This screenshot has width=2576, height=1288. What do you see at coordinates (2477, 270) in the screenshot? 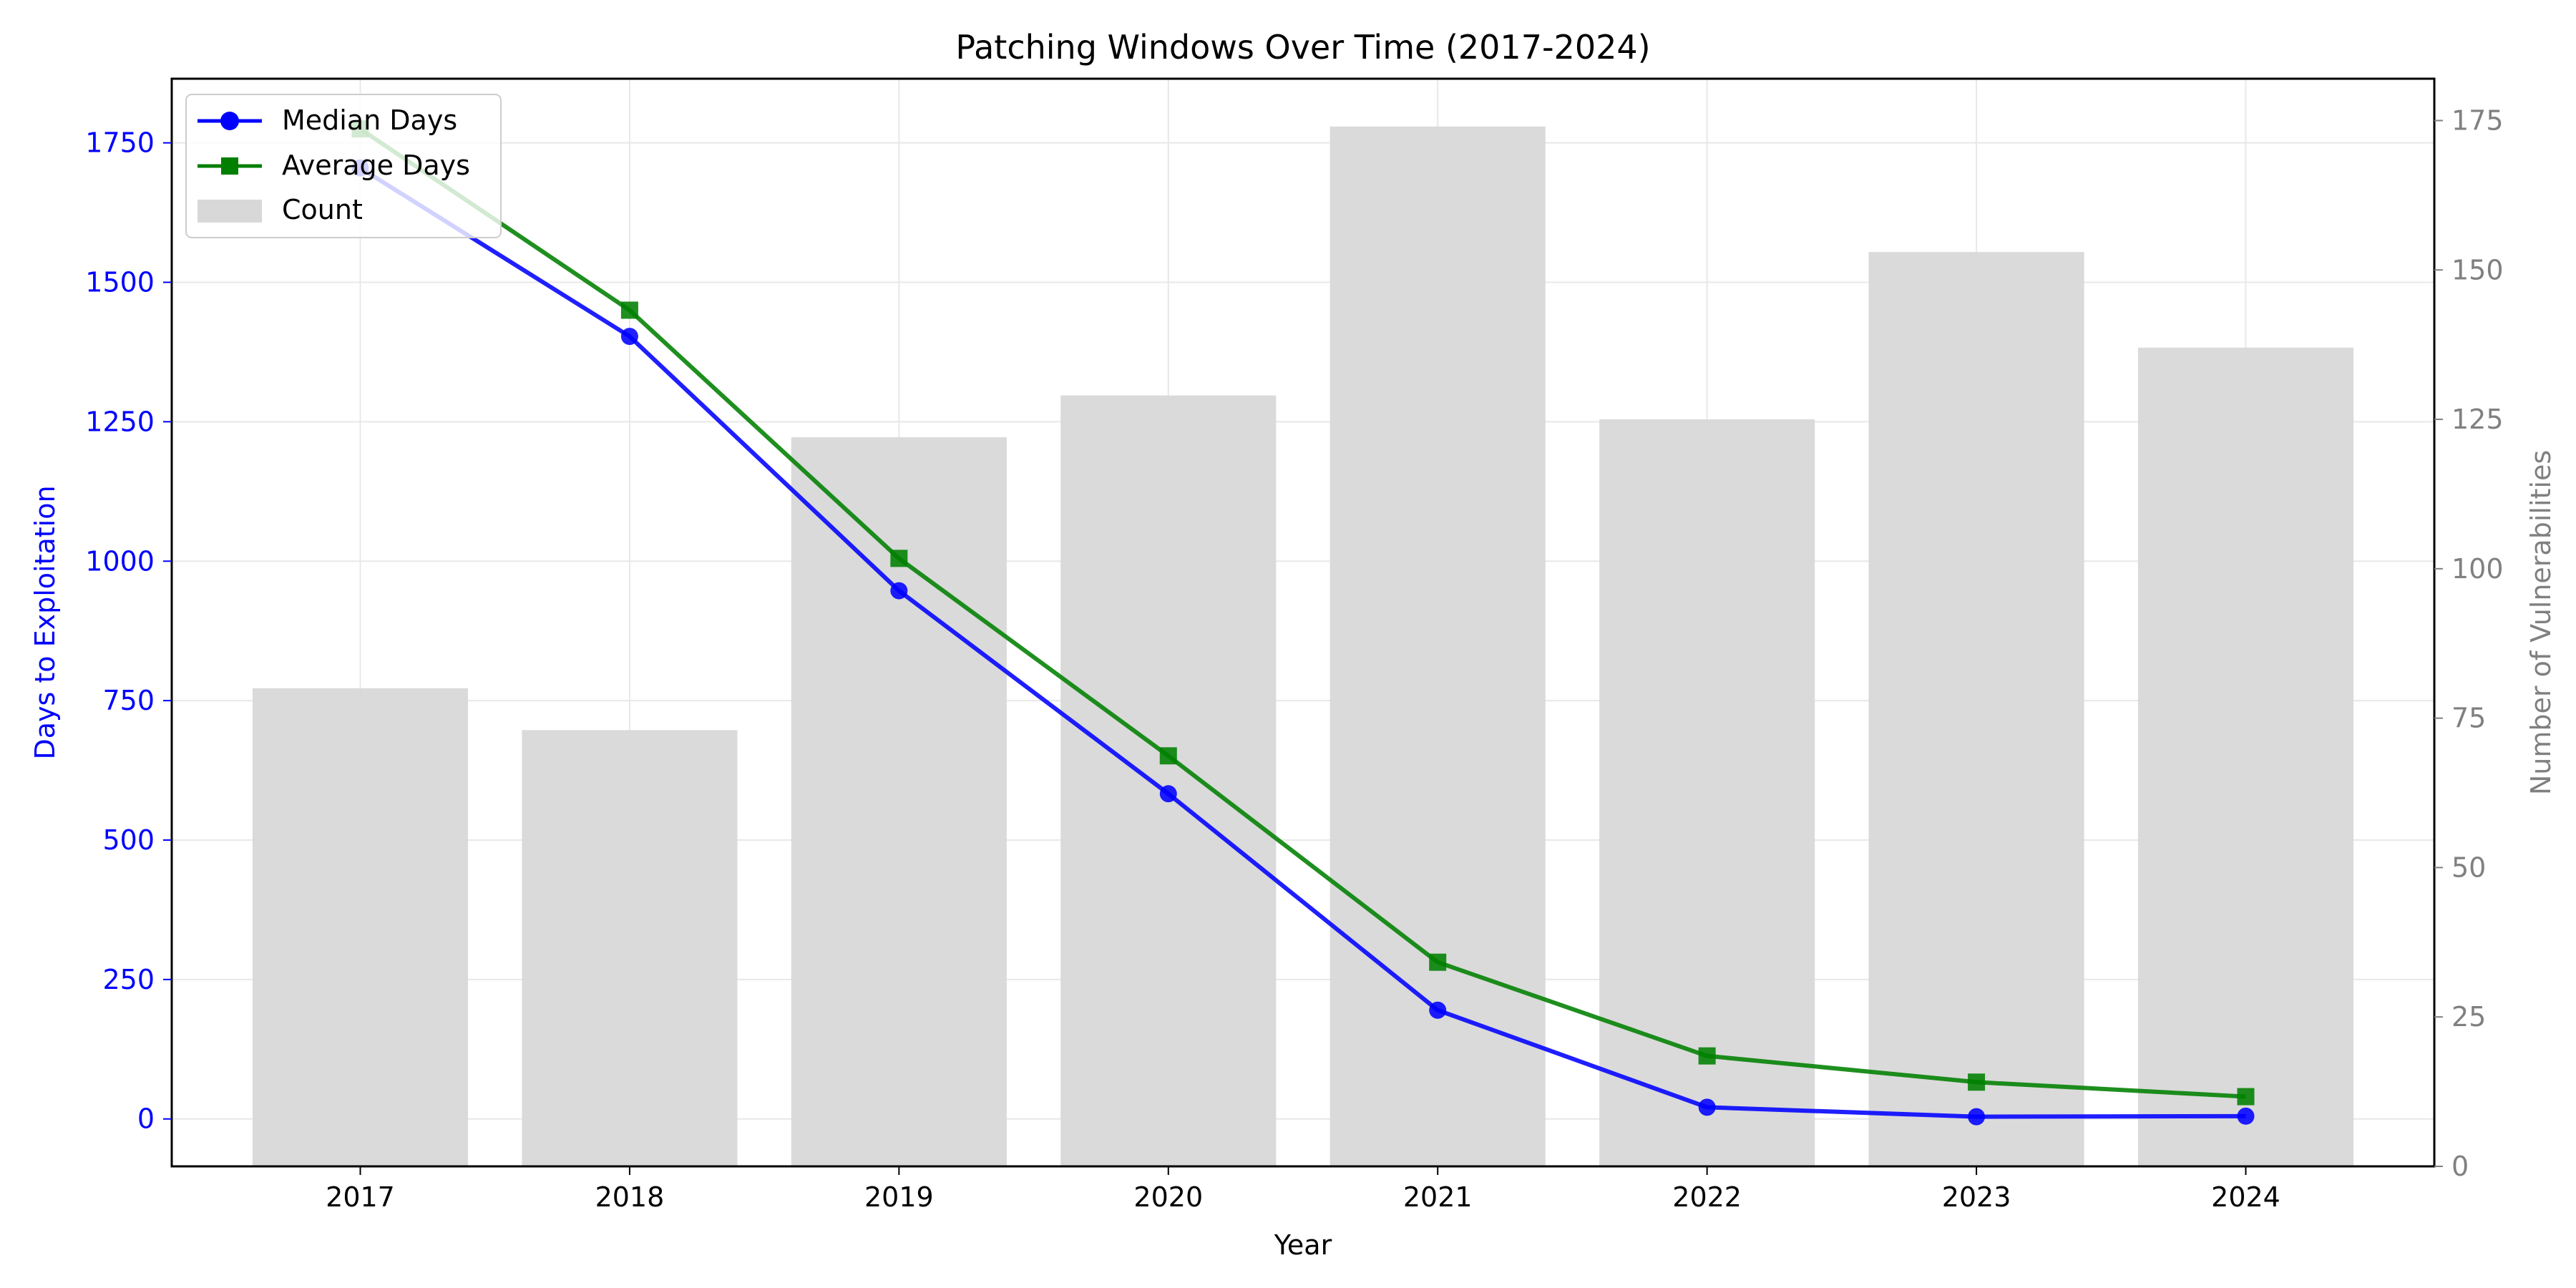
I see `y-right-tick-label: 150` at bounding box center [2477, 270].